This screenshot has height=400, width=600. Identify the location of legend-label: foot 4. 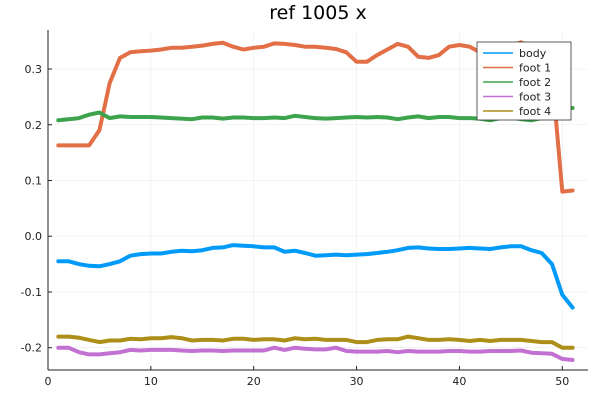
(535, 111).